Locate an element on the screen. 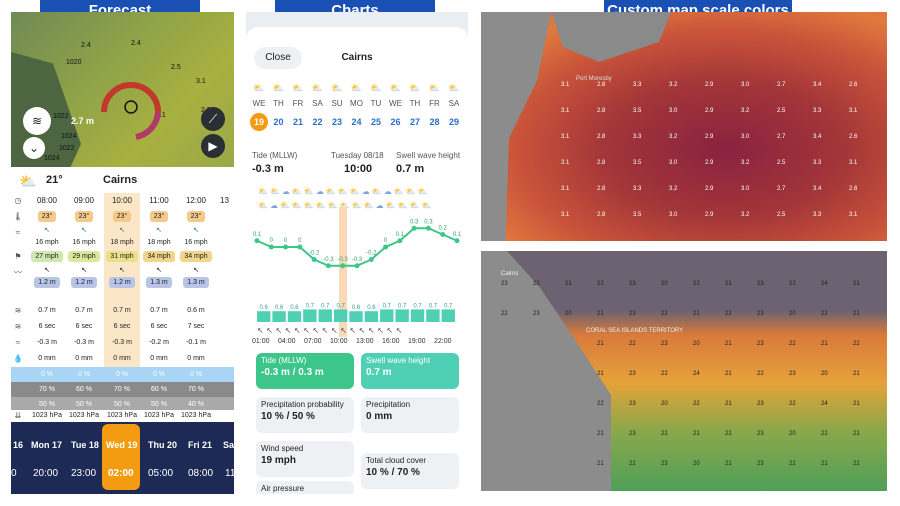  tide-label: Tide (MLLW) is located at coordinates (275, 155).